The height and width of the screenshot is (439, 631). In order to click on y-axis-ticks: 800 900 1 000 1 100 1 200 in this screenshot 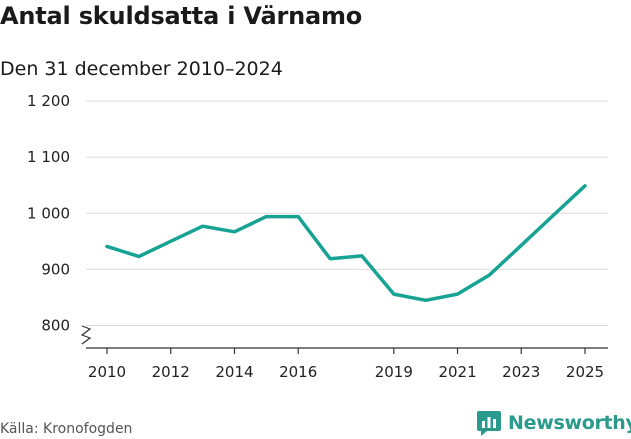, I will do `click(48, 213)`.